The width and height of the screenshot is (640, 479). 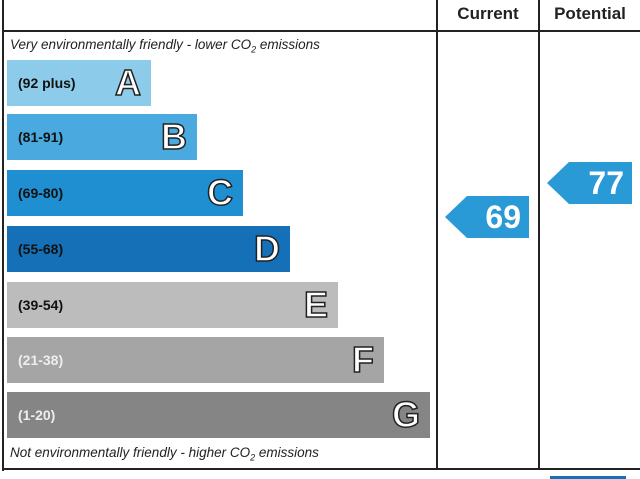 What do you see at coordinates (37, 415) in the screenshot?
I see `band-range: (1-20)` at bounding box center [37, 415].